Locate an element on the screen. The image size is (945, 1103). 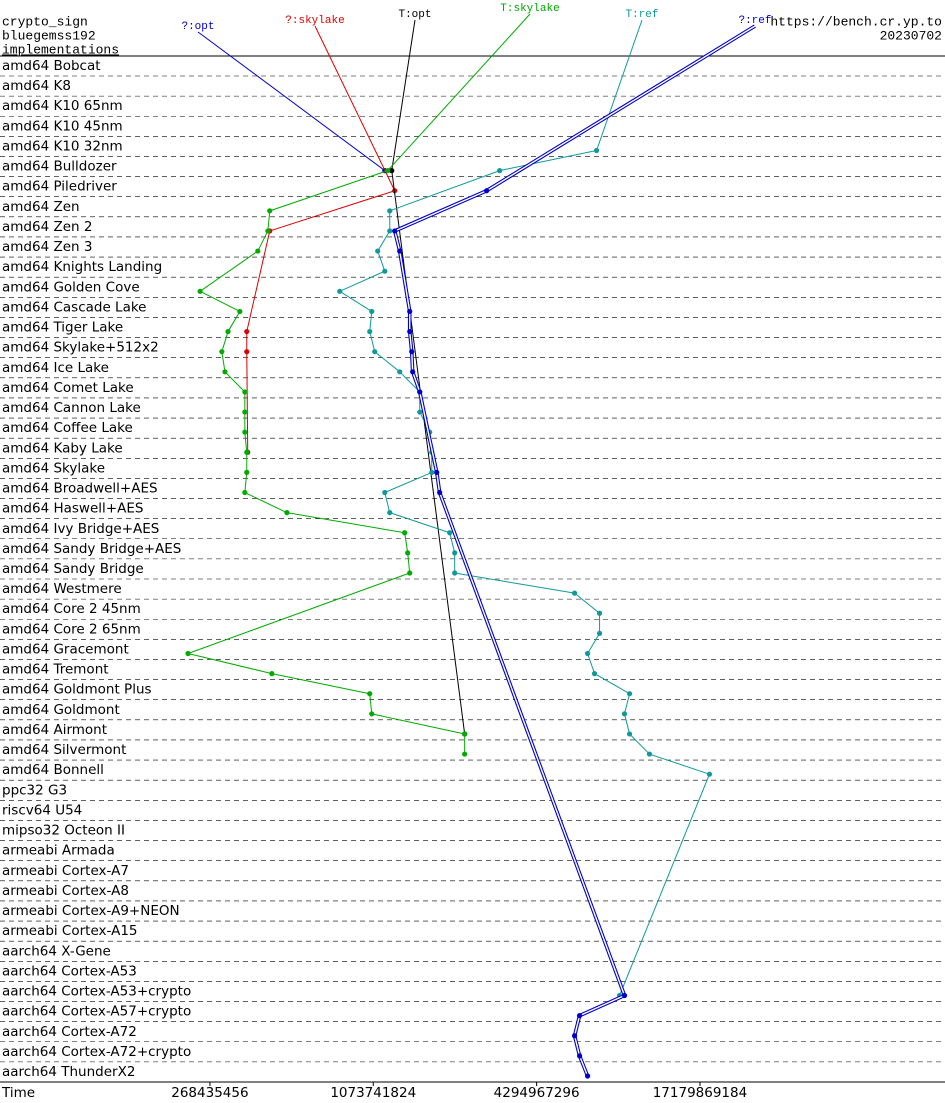
category-label: amd64 K10 65nm is located at coordinates (62, 106).